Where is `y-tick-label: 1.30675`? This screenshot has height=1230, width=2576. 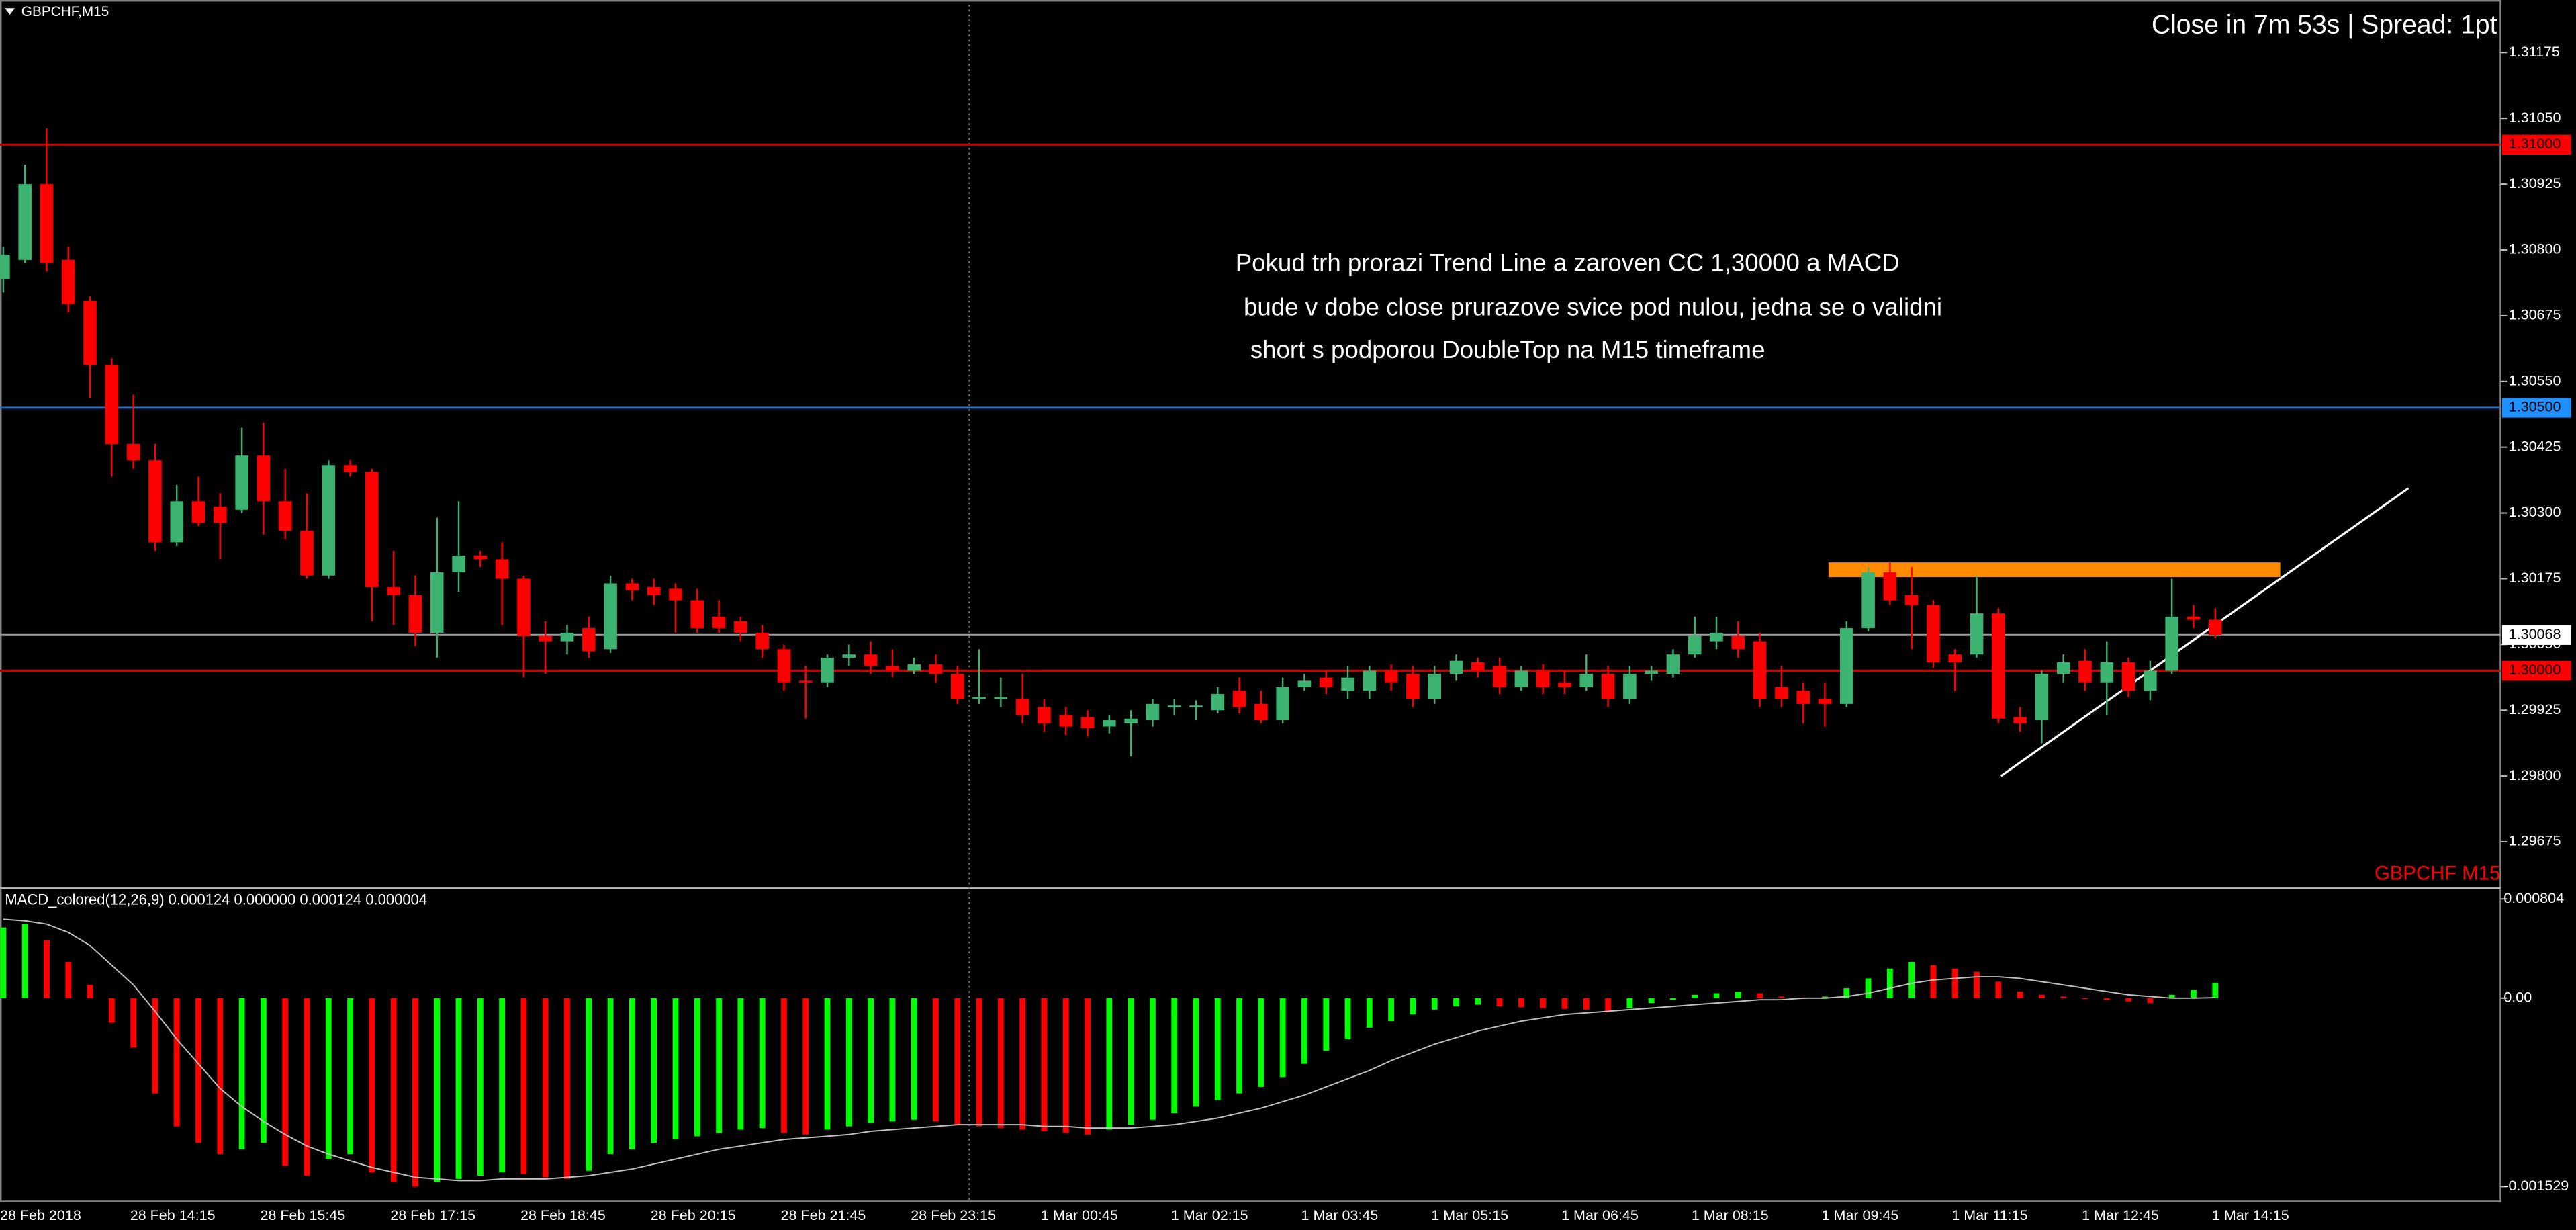 y-tick-label: 1.30675 is located at coordinates (2535, 315).